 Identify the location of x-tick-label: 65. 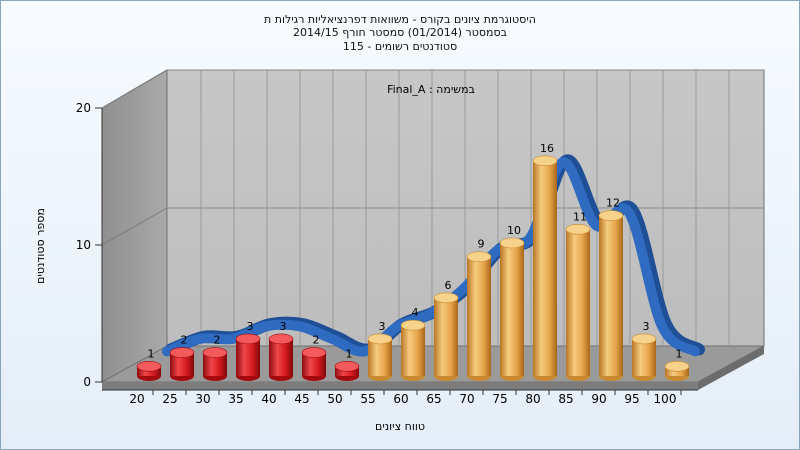
(433, 399).